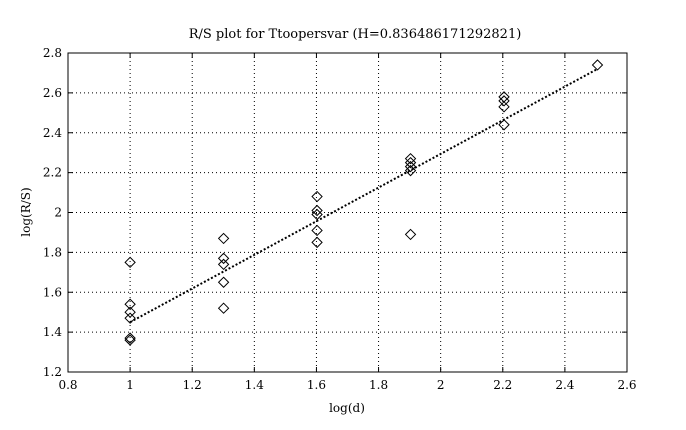 The height and width of the screenshot is (430, 686). What do you see at coordinates (52, 53) in the screenshot?
I see `y-tick-label: 2.8` at bounding box center [52, 53].